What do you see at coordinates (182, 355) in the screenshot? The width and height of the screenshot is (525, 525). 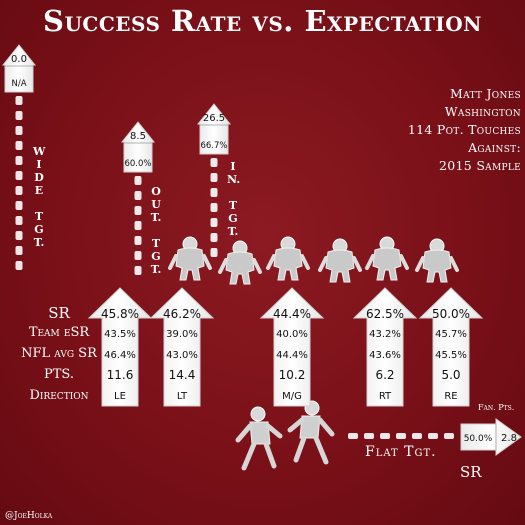 I see `nfl-avg-sr-value: 43.0%` at bounding box center [182, 355].